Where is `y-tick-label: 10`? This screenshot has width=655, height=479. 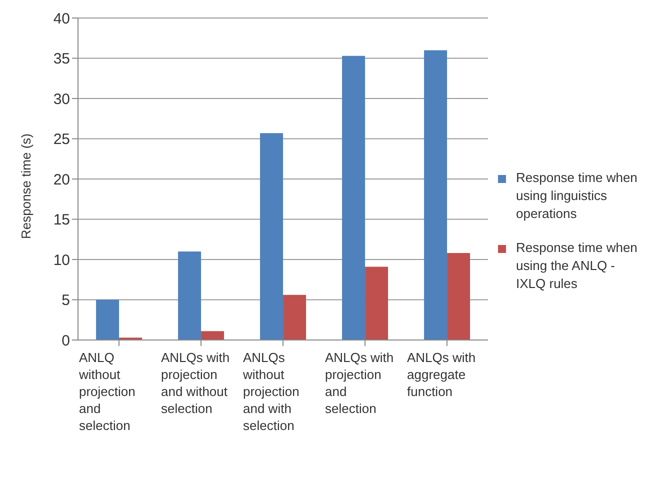 y-tick-label: 10 is located at coordinates (61, 260).